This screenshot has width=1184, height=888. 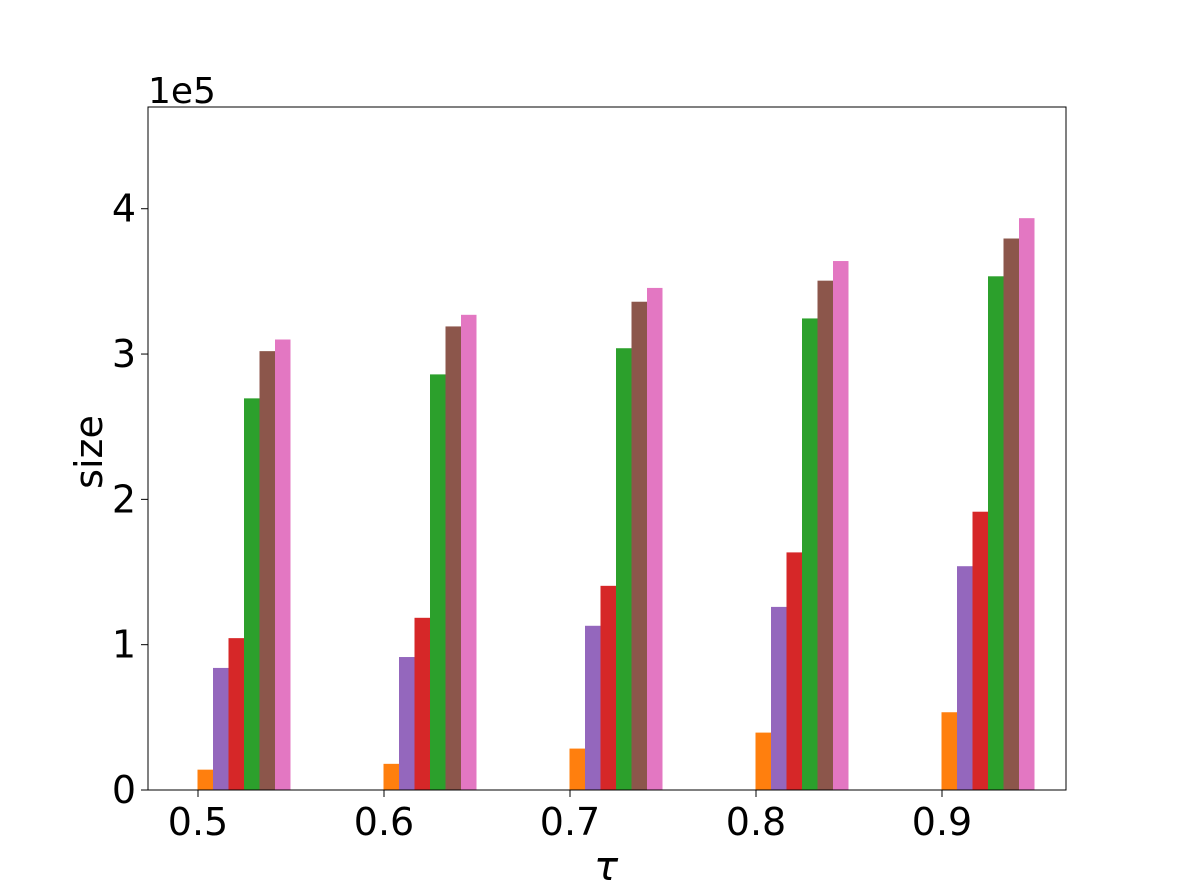 I want to click on bar-0.8-series-3, so click(x=794, y=671).